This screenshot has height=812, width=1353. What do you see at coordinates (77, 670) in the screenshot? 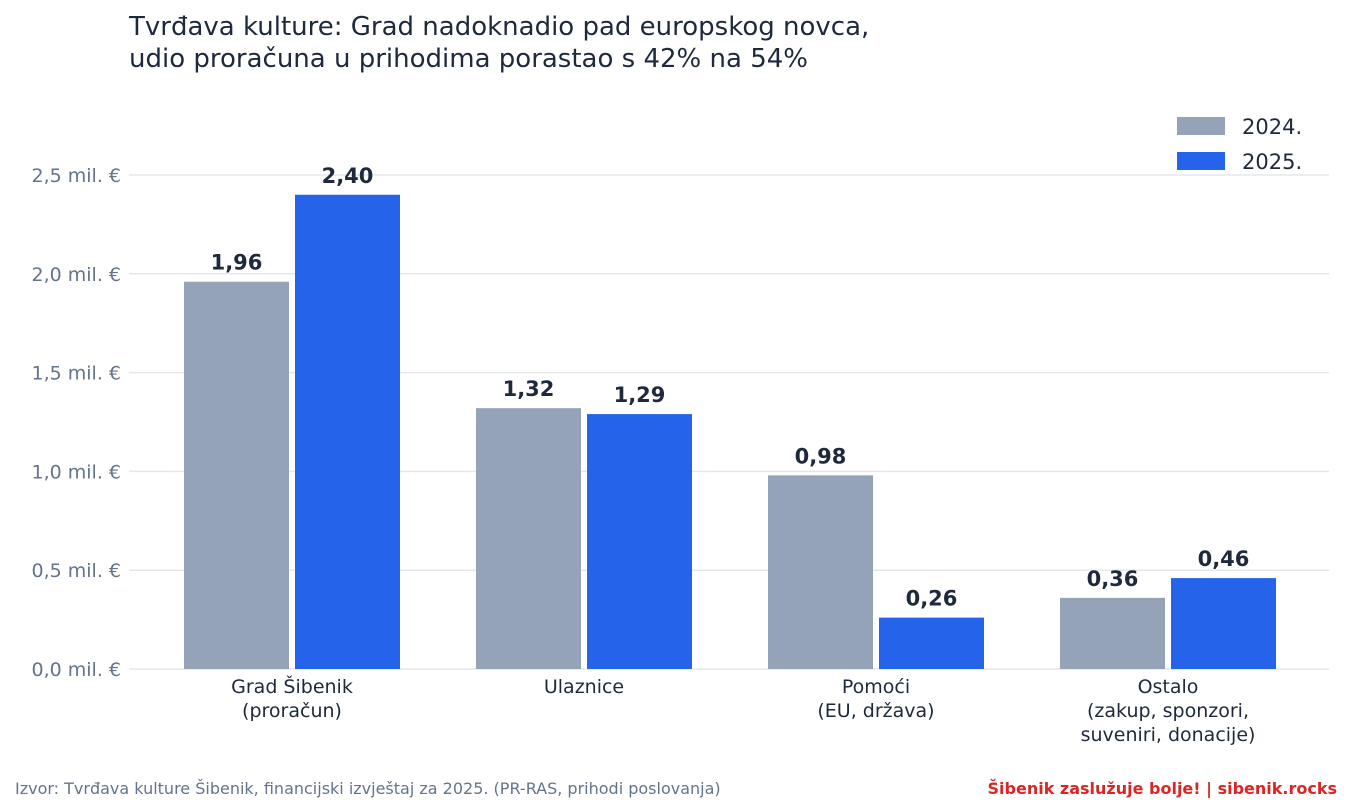
I see `y-tick-label: 0,0 mil. €` at bounding box center [77, 670].